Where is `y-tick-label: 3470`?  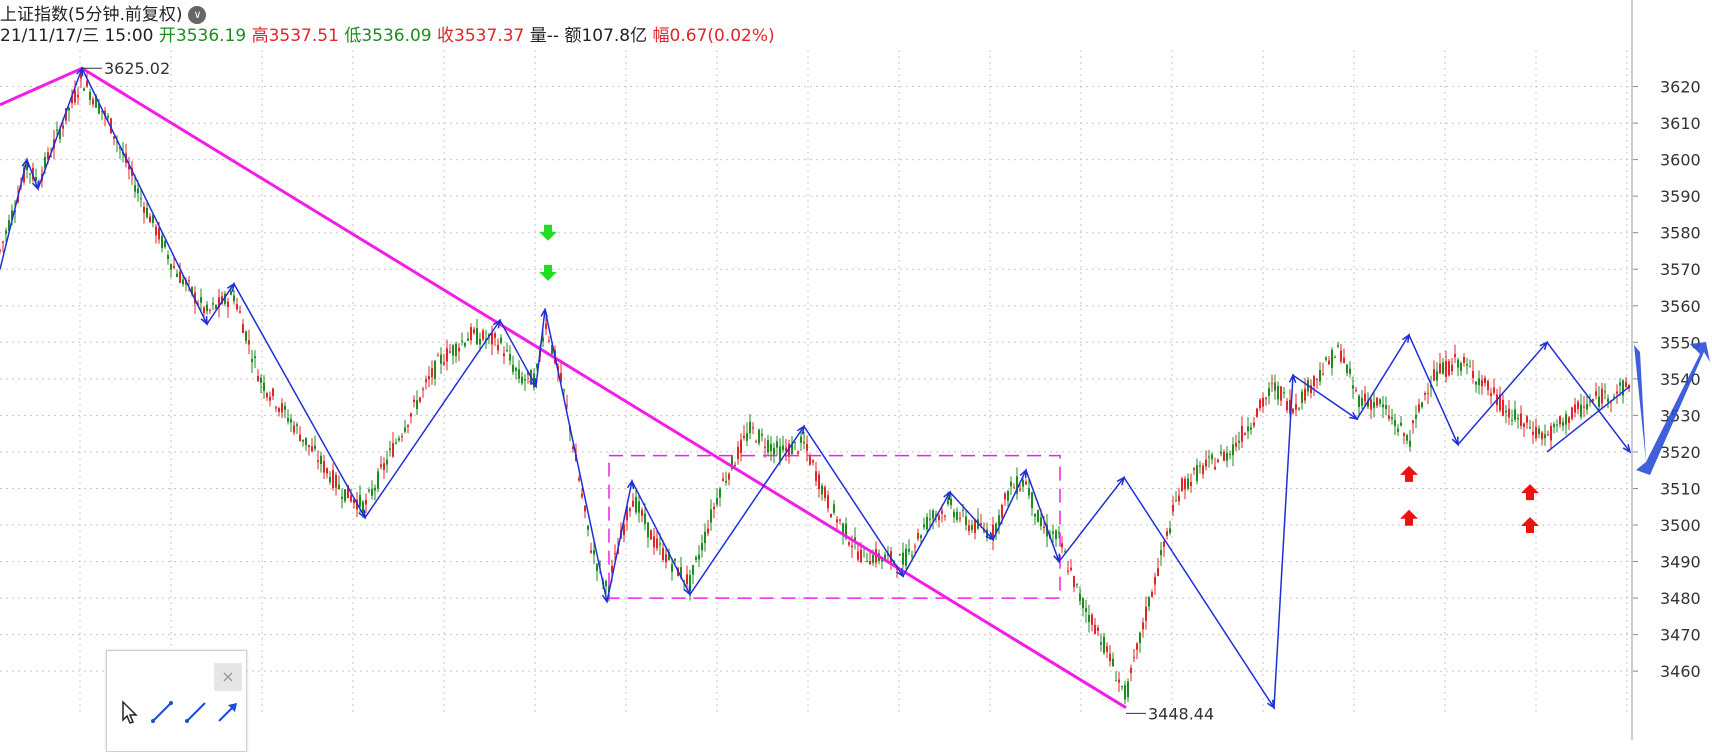 y-tick-label: 3470 is located at coordinates (1680, 635).